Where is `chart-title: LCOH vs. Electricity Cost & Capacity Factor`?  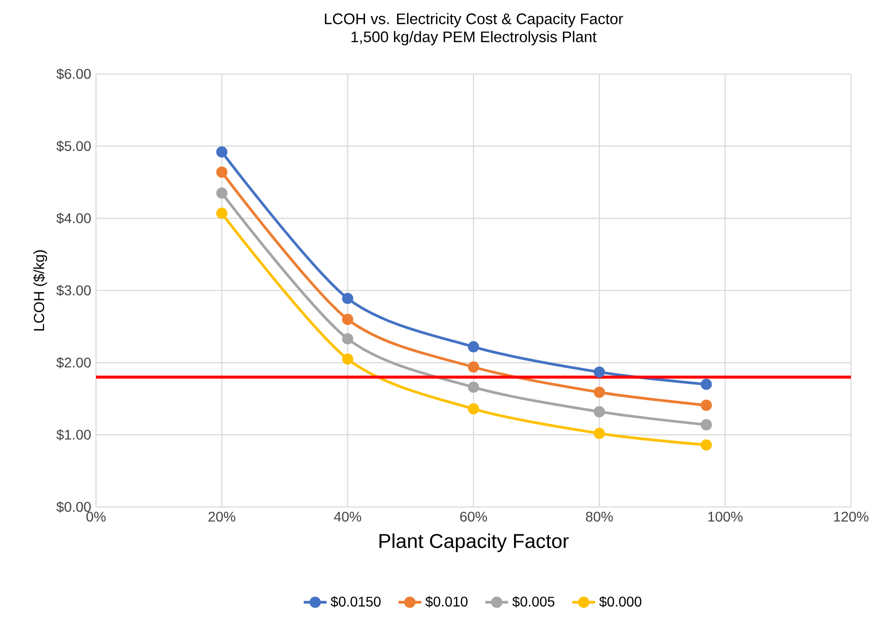 chart-title: LCOH vs. Electricity Cost & Capacity Factor is located at coordinates (474, 20).